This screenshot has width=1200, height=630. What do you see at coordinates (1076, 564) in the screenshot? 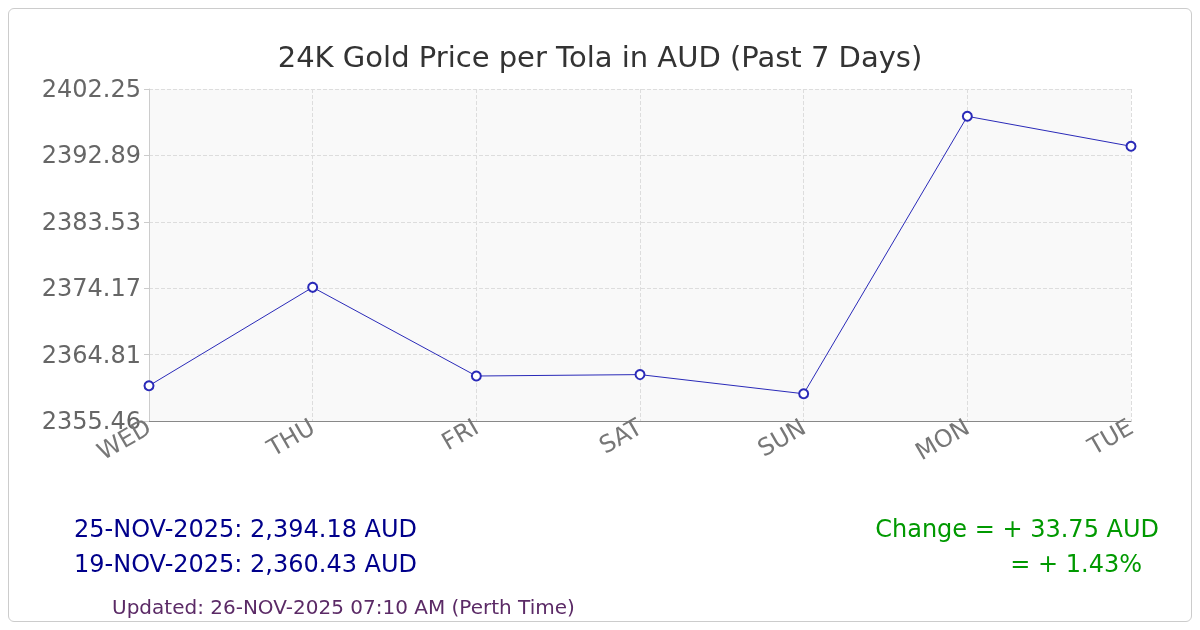
I see `text: = + 1.43%` at bounding box center [1076, 564].